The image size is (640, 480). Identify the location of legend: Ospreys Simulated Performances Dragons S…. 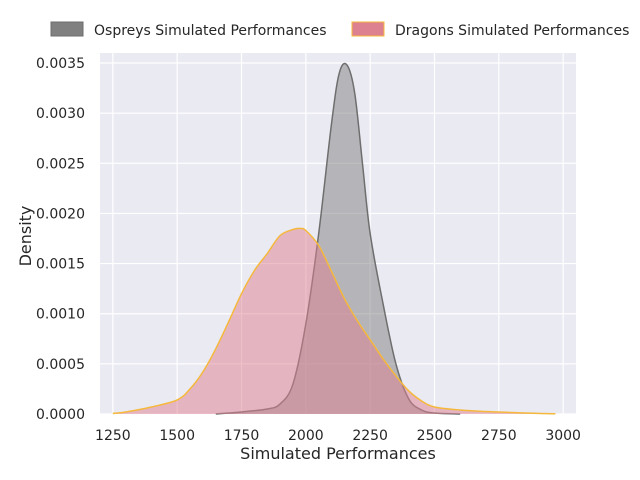
(339, 30).